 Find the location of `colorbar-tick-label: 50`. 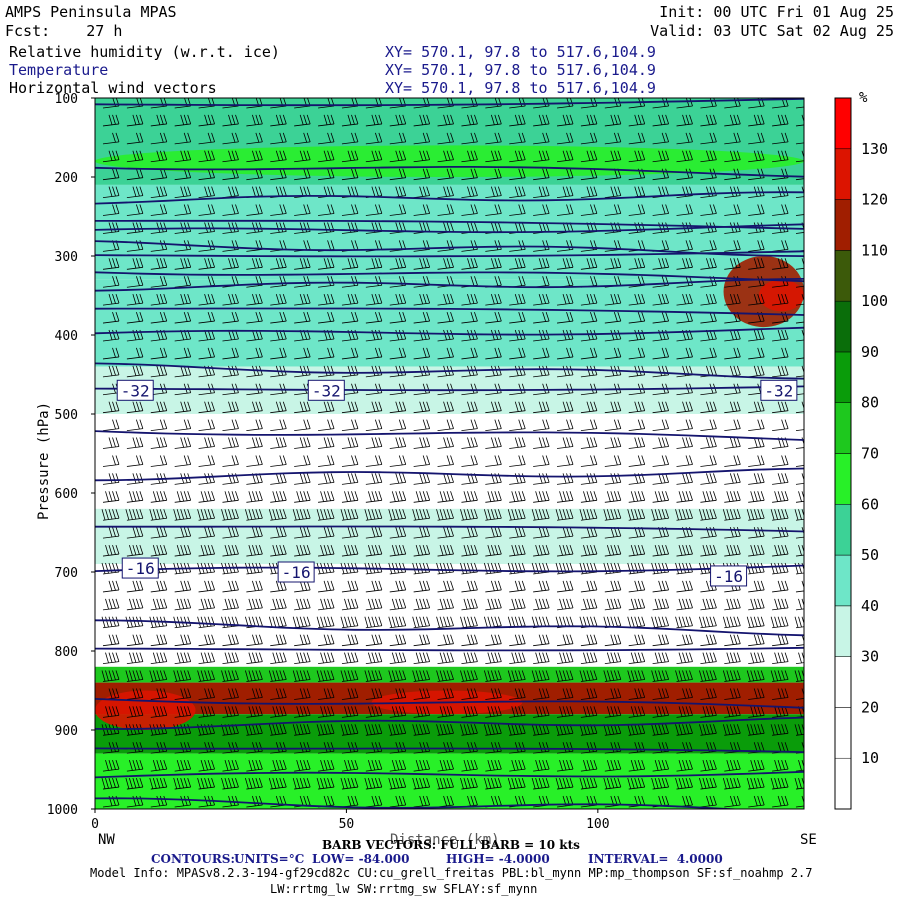

colorbar-tick-label: 50 is located at coordinates (870, 555).